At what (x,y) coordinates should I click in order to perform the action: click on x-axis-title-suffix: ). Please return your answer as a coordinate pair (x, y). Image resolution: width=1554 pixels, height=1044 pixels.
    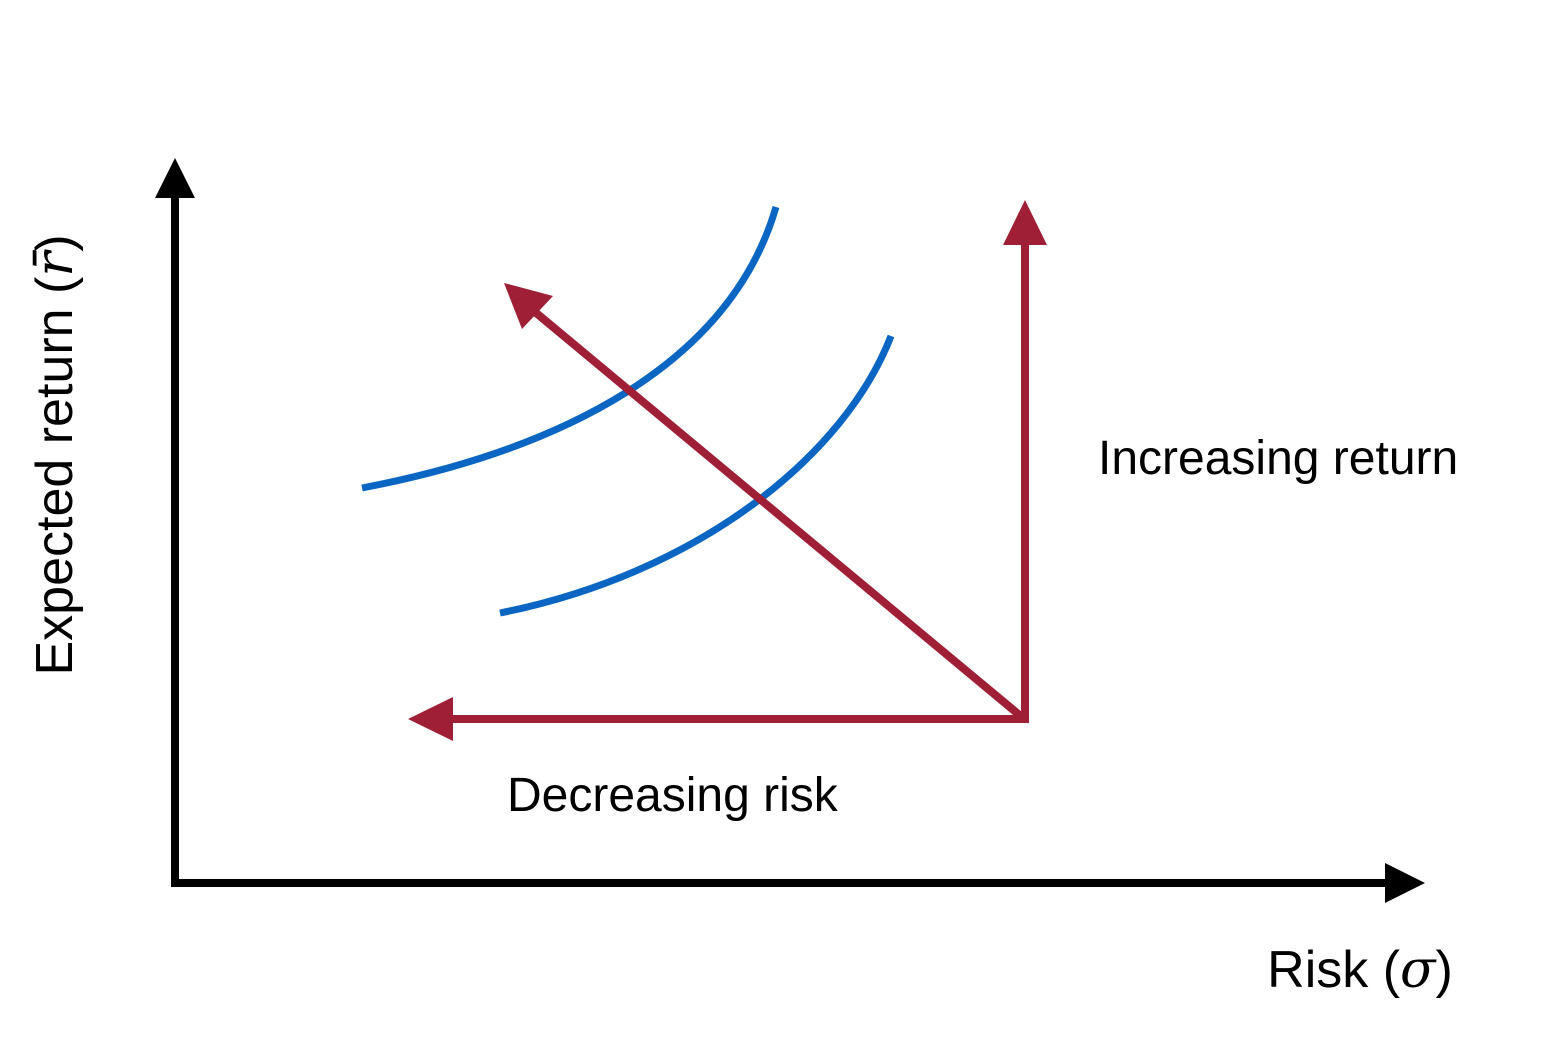
    Looking at the image, I should click on (1444, 970).